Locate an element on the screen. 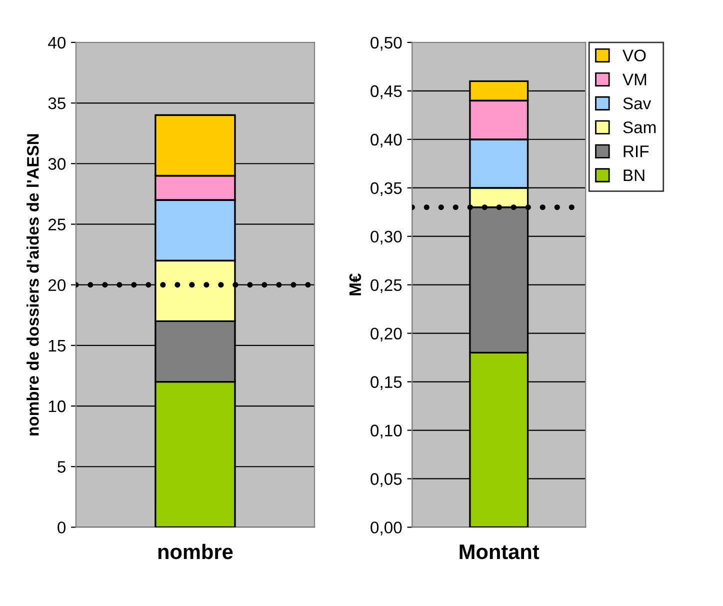 This screenshot has width=723, height=606. y-tick-label: 40 is located at coordinates (57, 42).